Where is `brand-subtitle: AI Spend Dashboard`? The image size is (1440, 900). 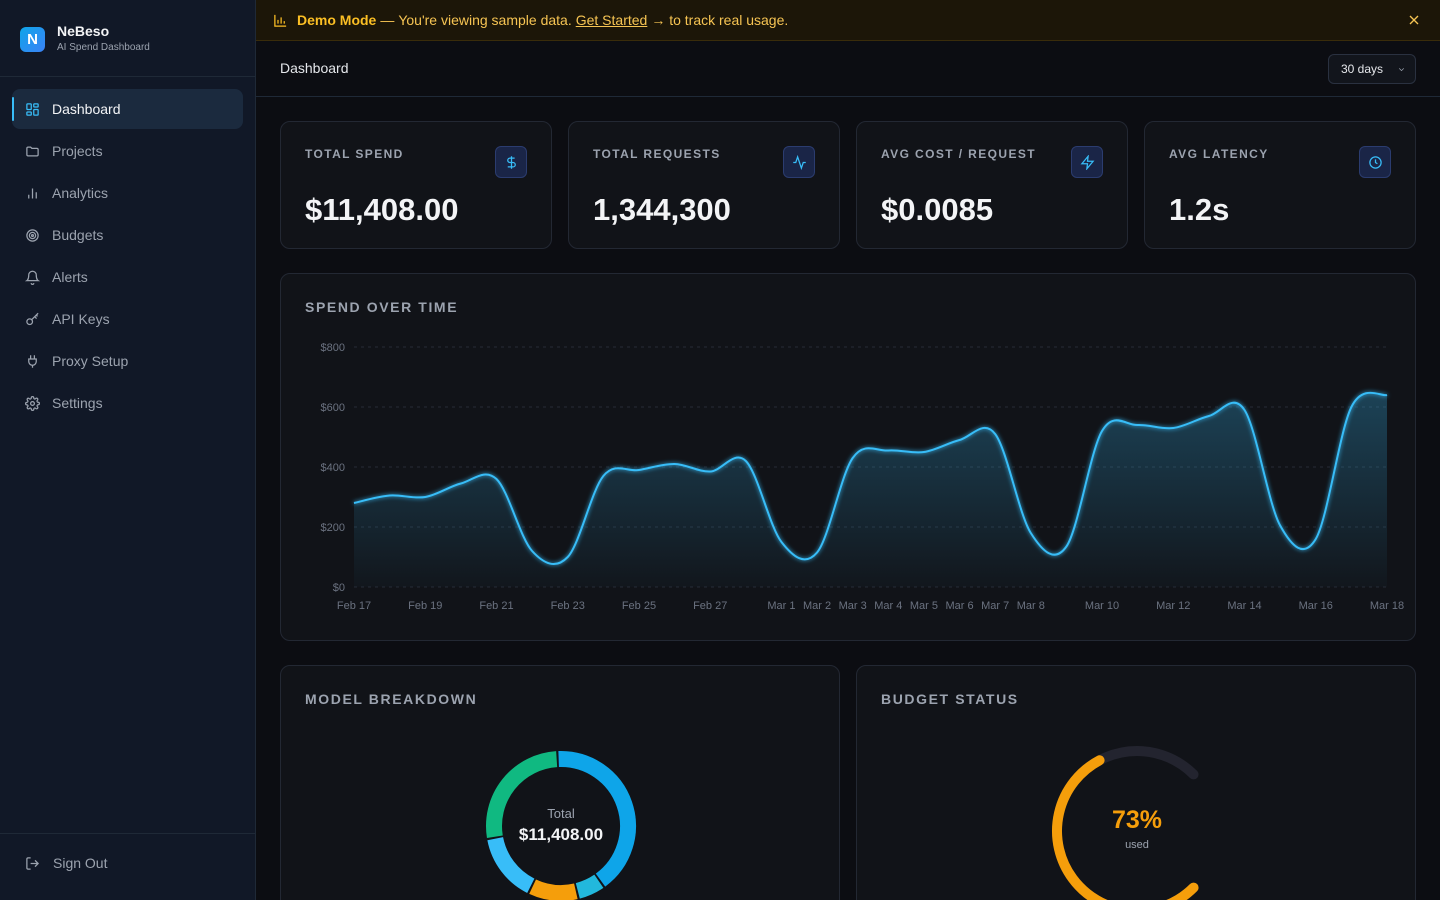 brand-subtitle: AI Spend Dashboard is located at coordinates (103, 47).